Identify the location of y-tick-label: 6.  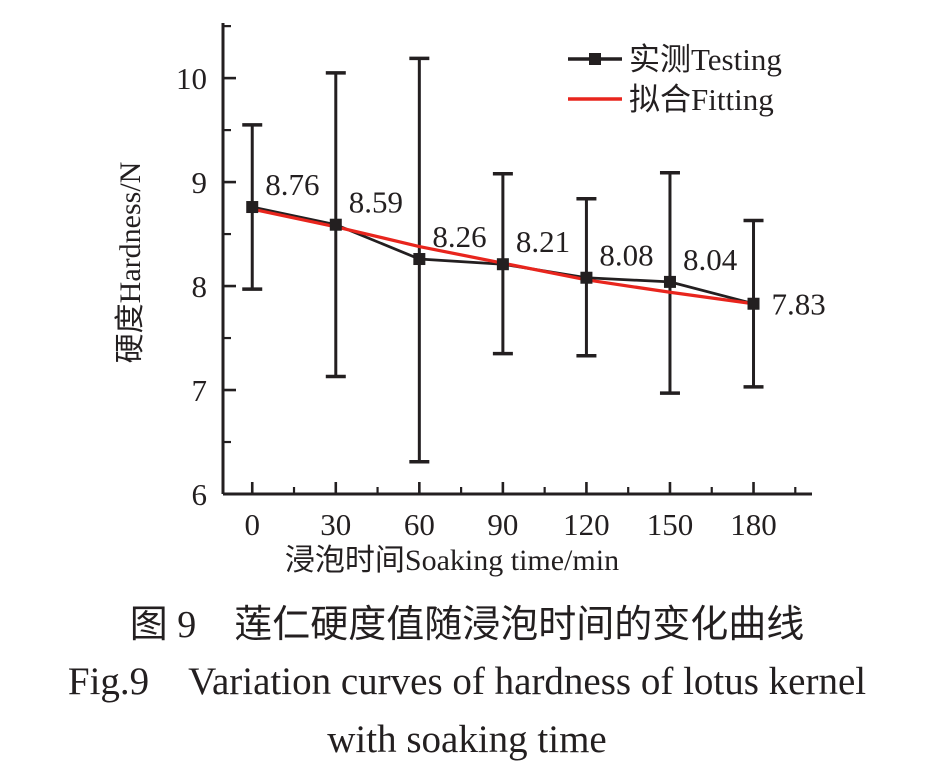
(200, 494).